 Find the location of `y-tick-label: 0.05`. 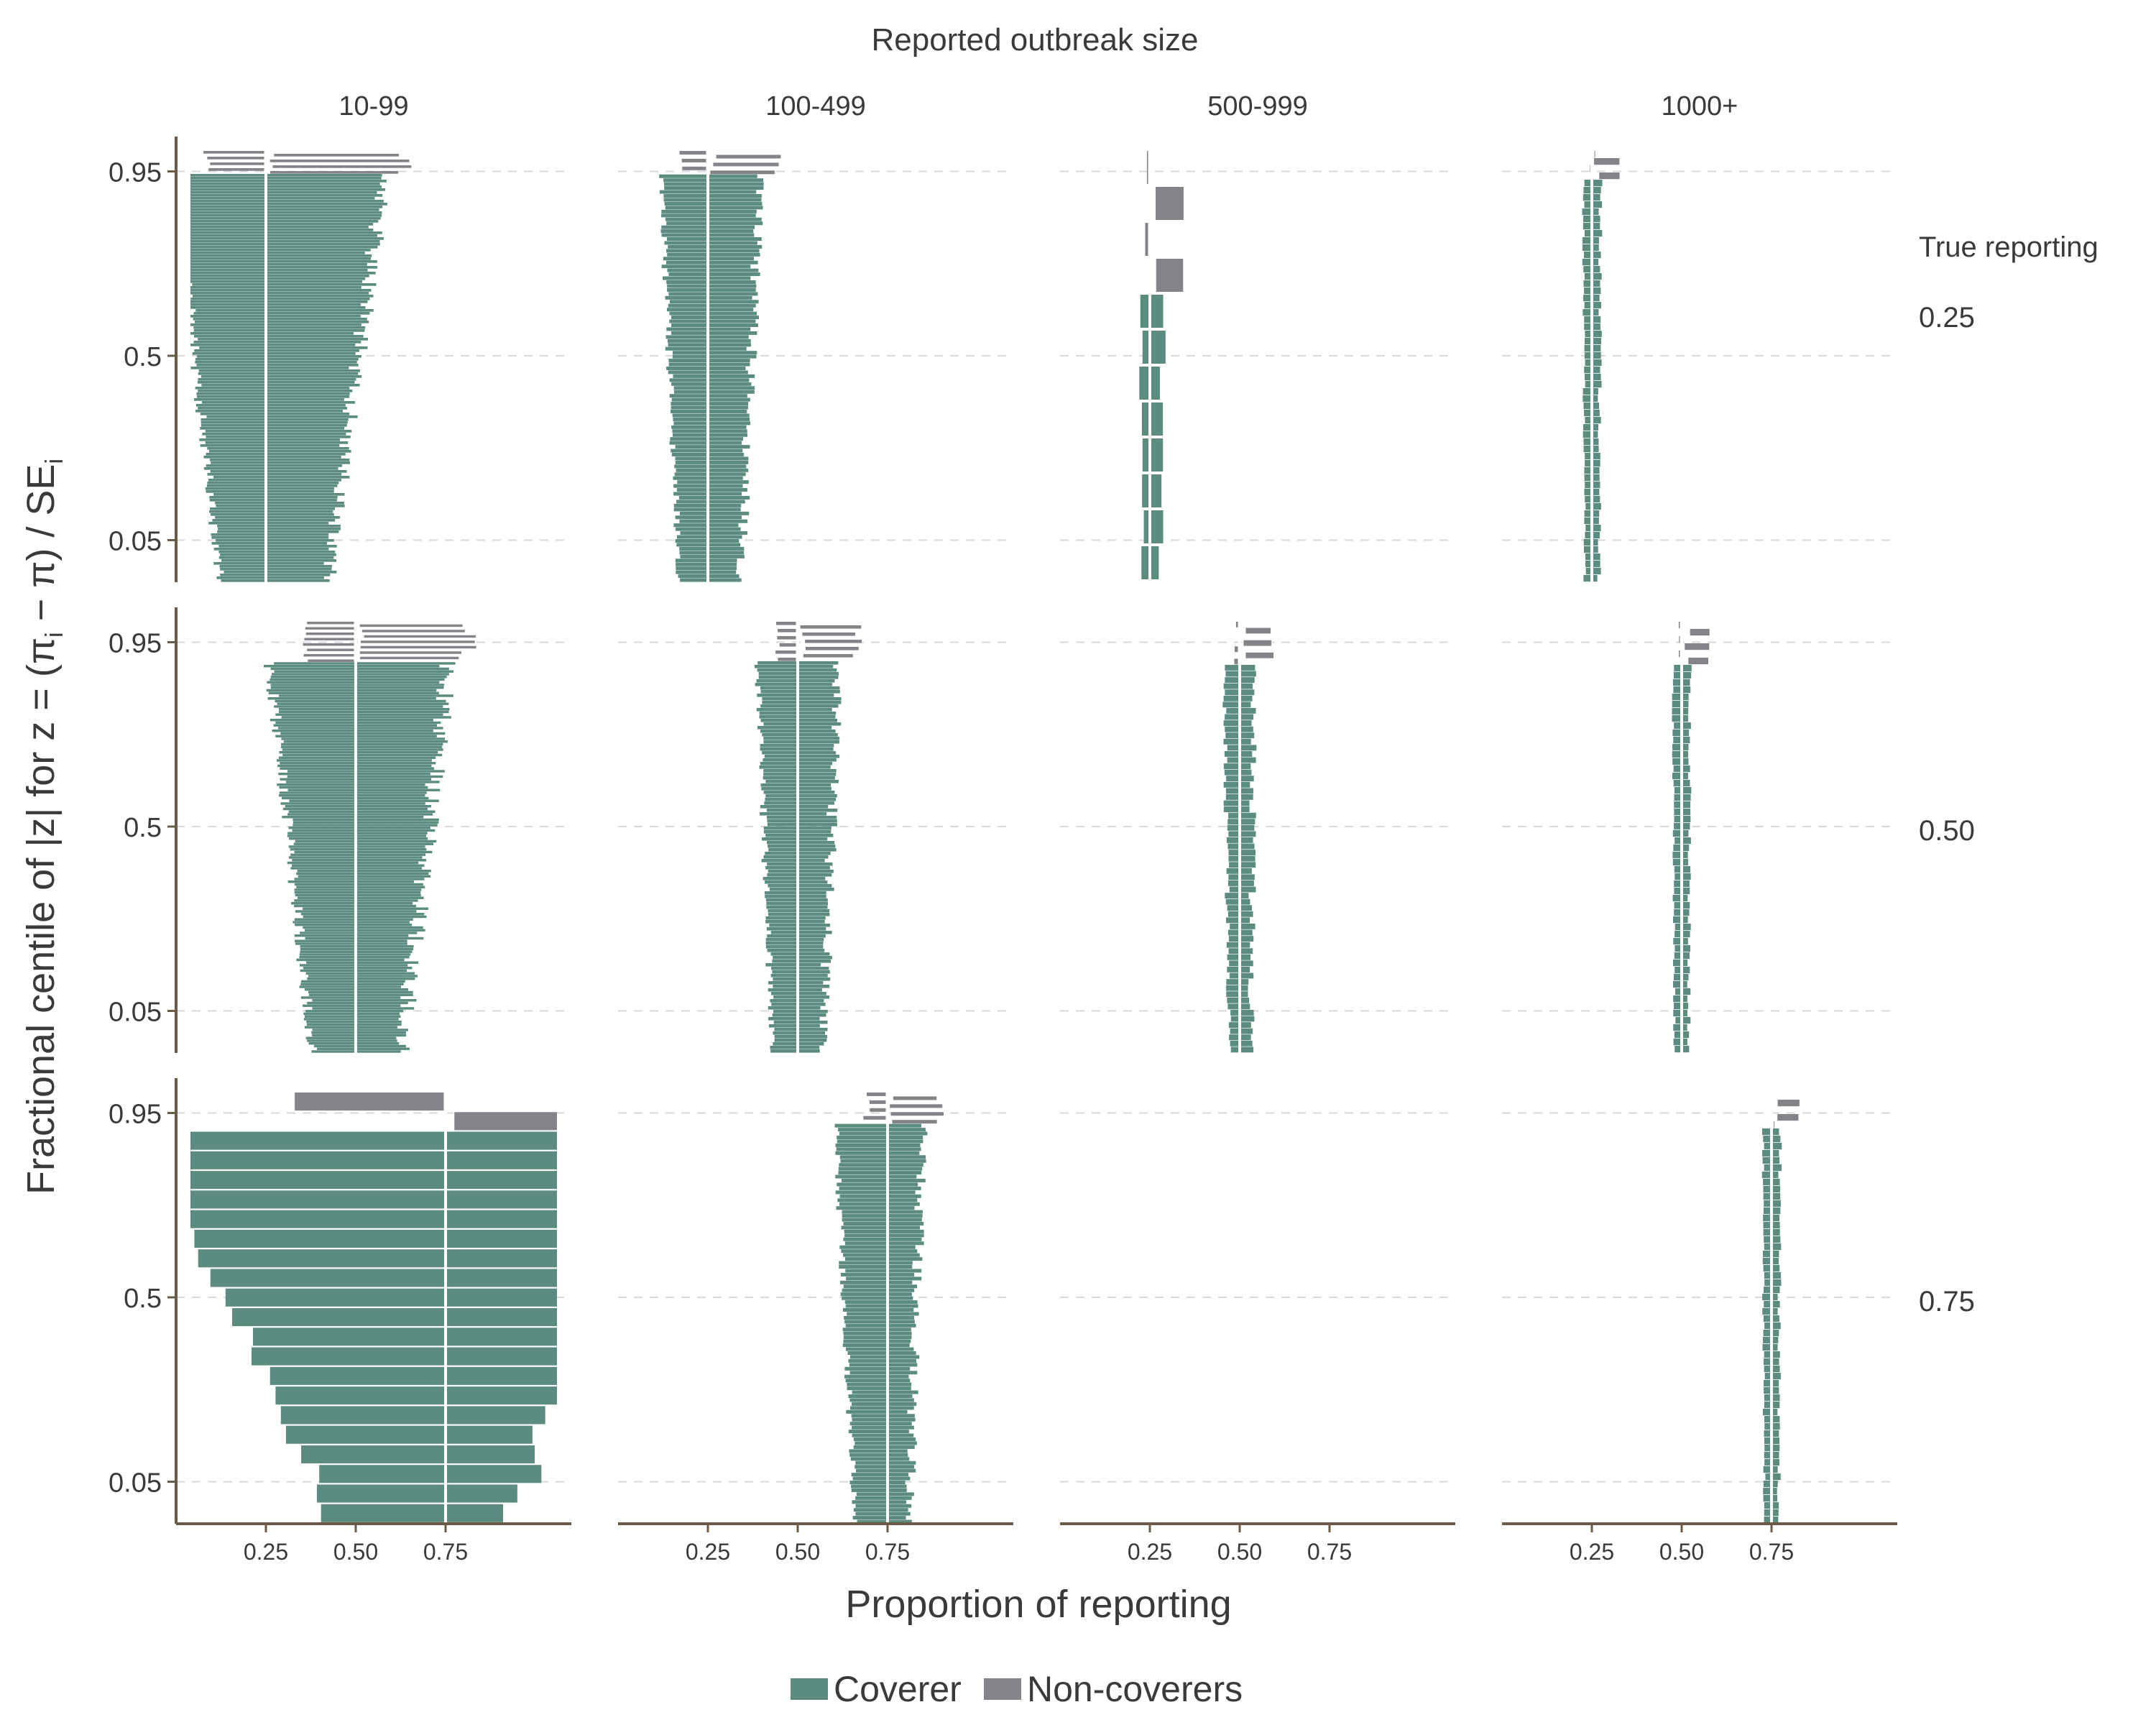

y-tick-label: 0.05 is located at coordinates (135, 1483).